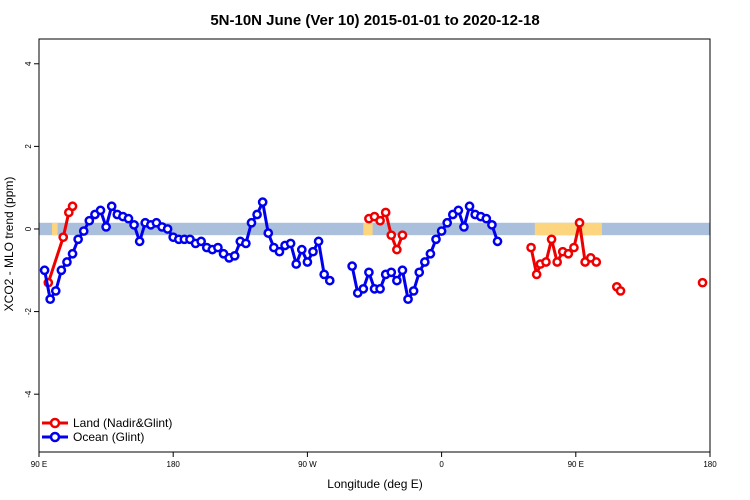 This screenshot has width=750, height=500. What do you see at coordinates (9, 244) in the screenshot?
I see `y-axis-label: XCO2 - MLO trend (ppm)` at bounding box center [9, 244].